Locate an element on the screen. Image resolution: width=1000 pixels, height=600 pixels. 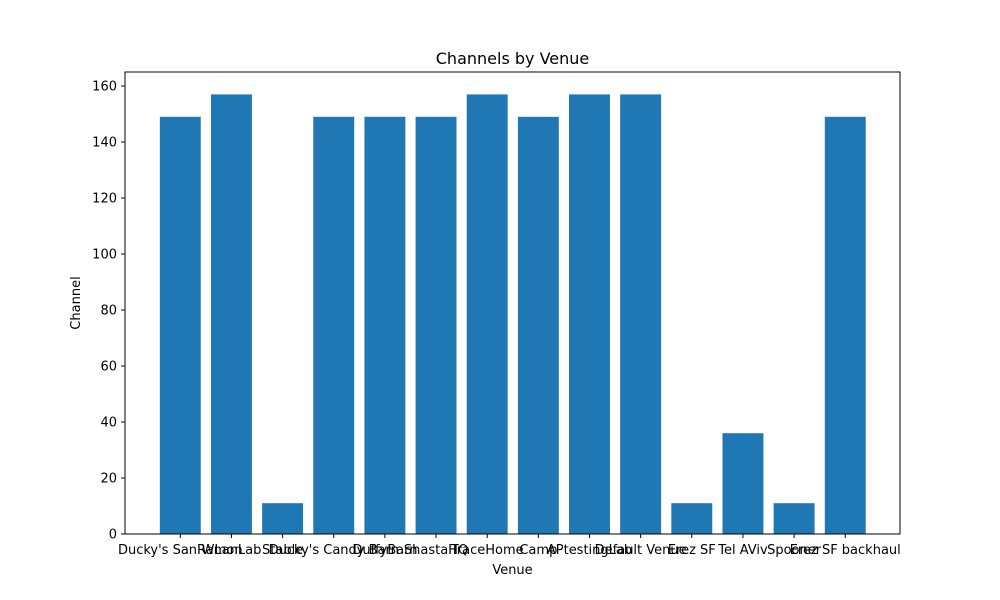
y-tick-label: 140 is located at coordinates (104, 143).